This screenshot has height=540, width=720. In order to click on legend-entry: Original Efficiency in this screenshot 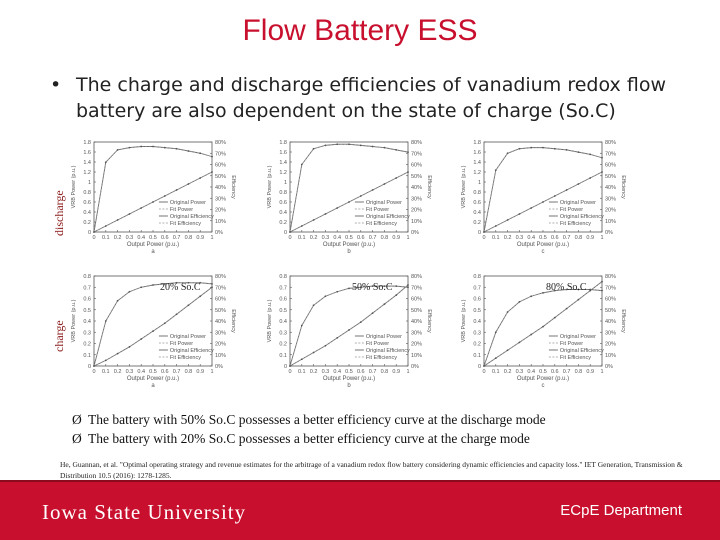, I will do `click(388, 217)`.